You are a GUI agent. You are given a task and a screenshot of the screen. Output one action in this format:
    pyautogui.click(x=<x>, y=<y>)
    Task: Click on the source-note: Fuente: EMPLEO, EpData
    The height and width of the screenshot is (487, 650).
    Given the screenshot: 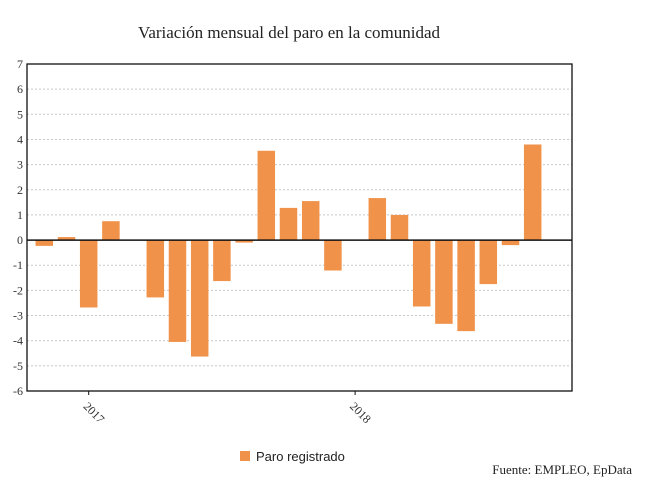 What is the action you would take?
    pyautogui.click(x=562, y=469)
    